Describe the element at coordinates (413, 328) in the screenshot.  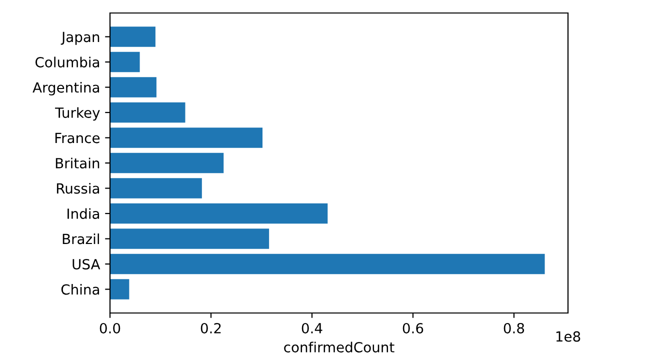
I see `x-tick-label: 0.6` at that location.